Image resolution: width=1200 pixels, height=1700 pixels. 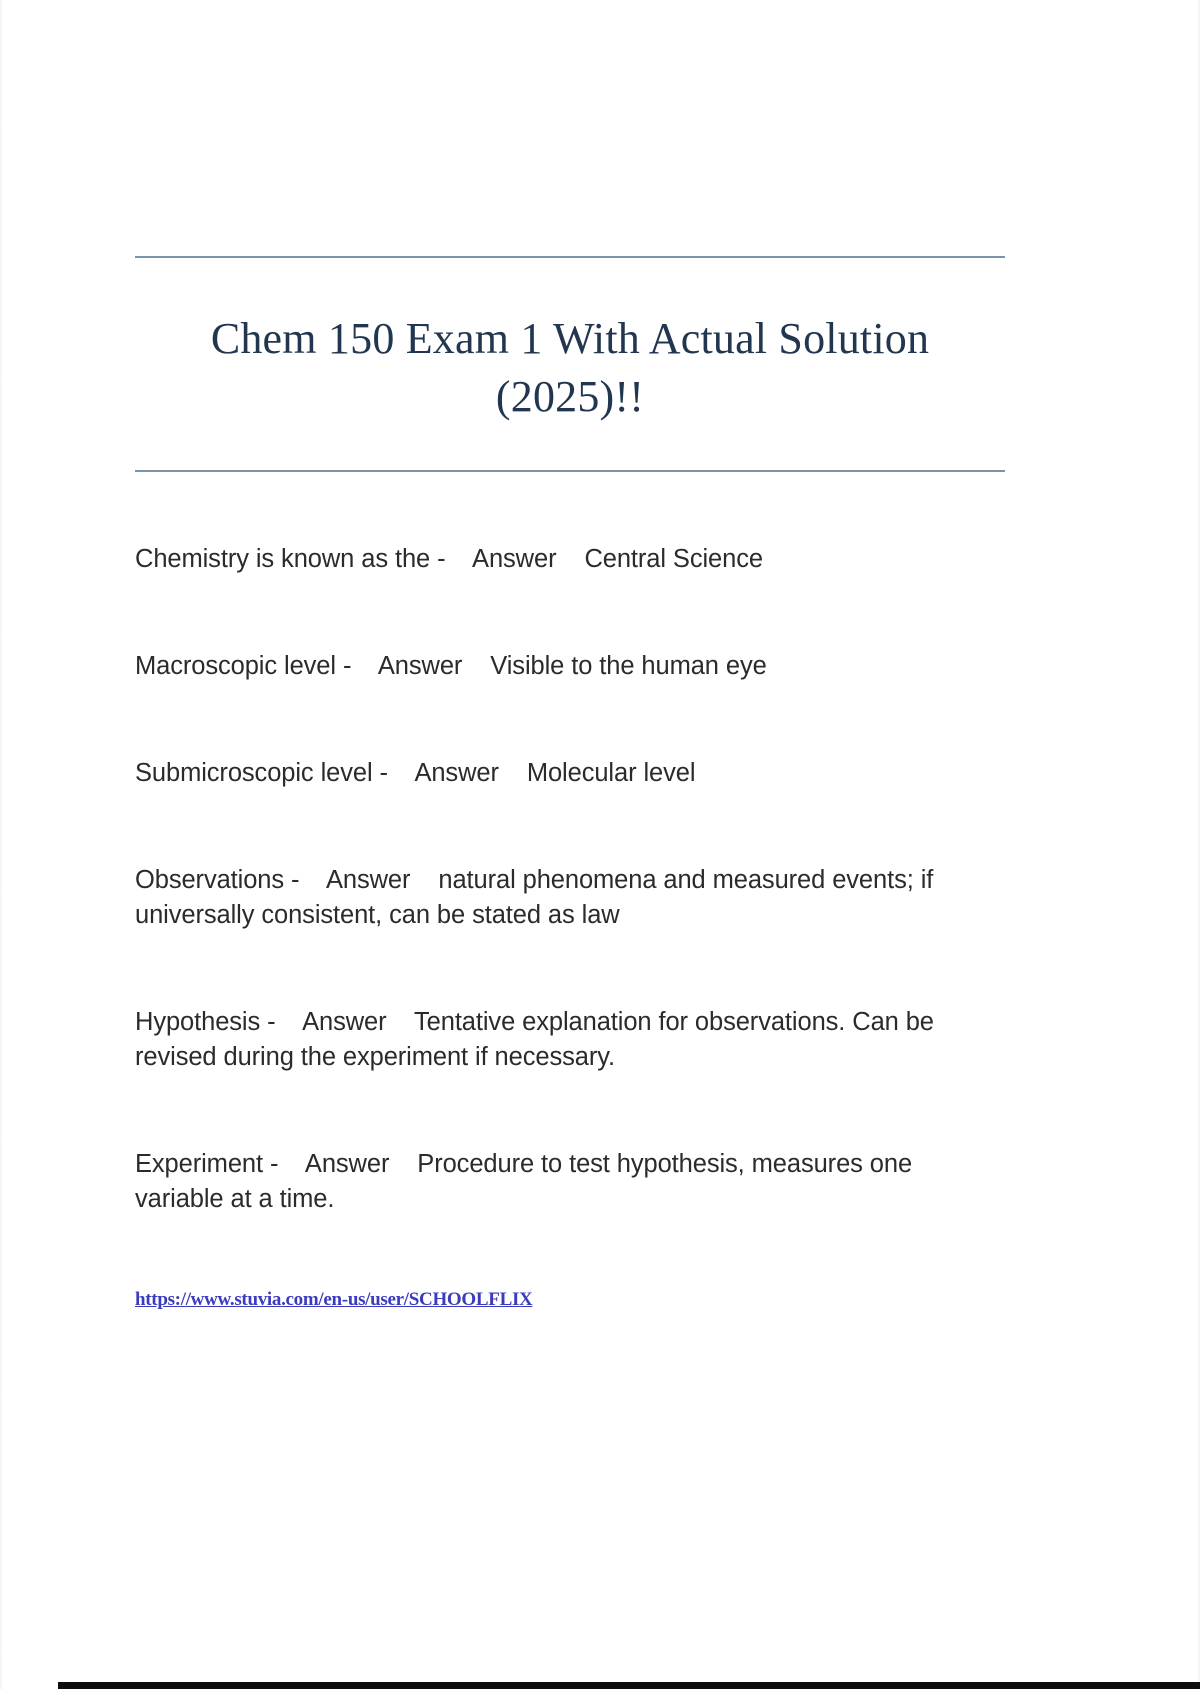 What do you see at coordinates (1, 844) in the screenshot?
I see `page-edge-left` at bounding box center [1, 844].